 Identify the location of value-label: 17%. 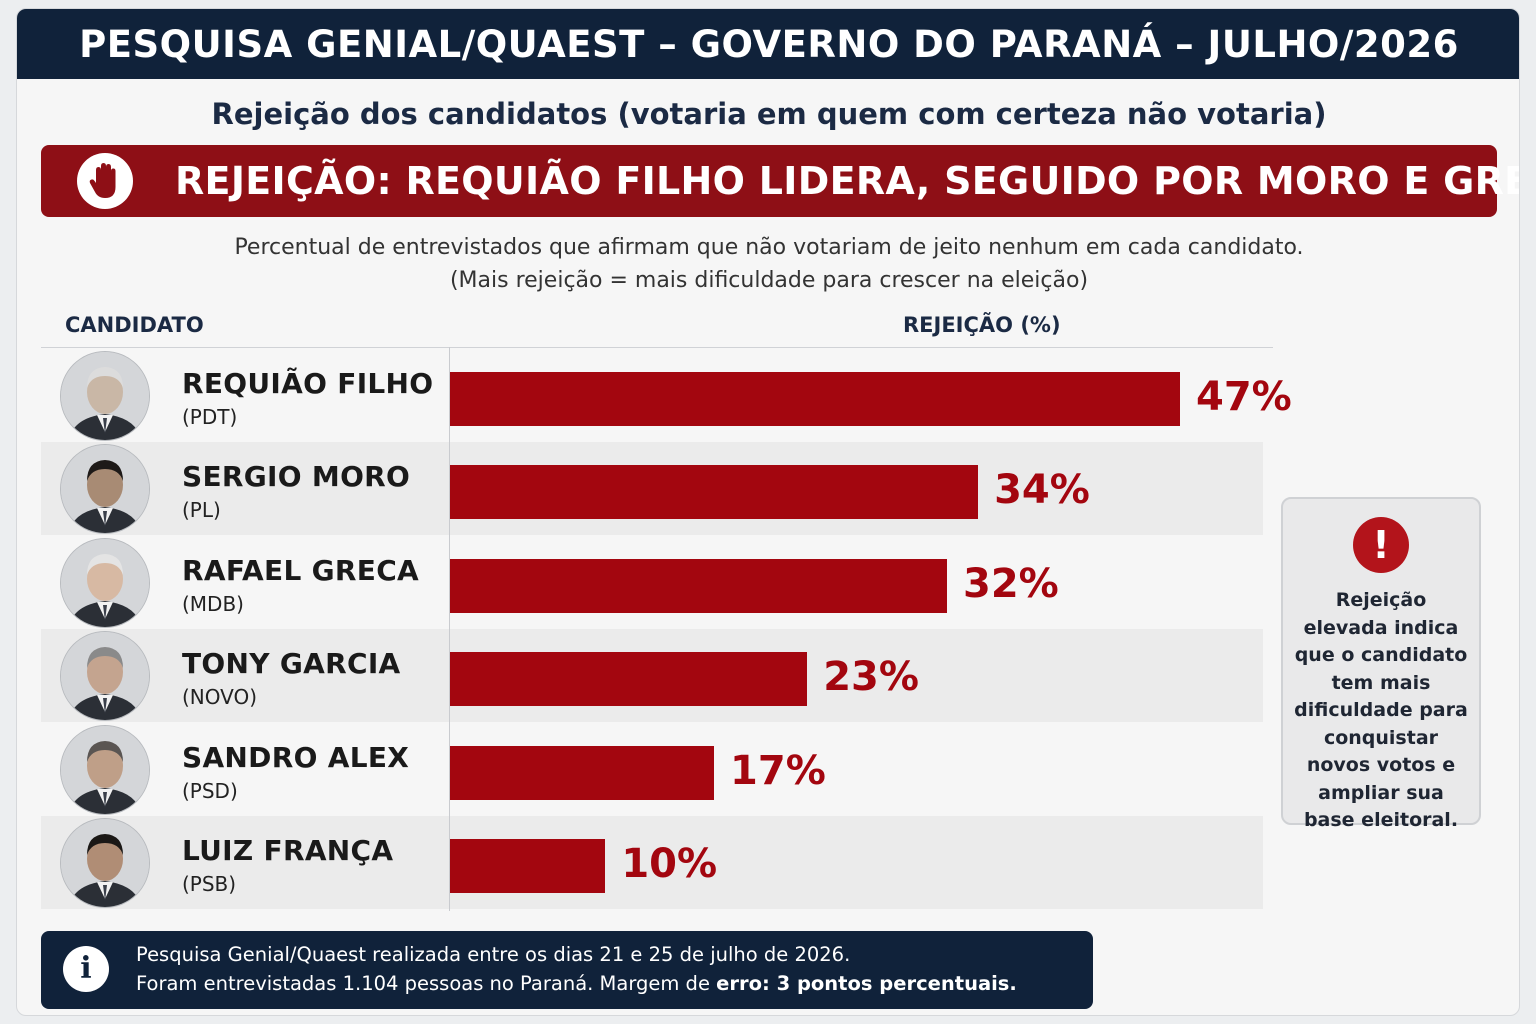
(778, 770).